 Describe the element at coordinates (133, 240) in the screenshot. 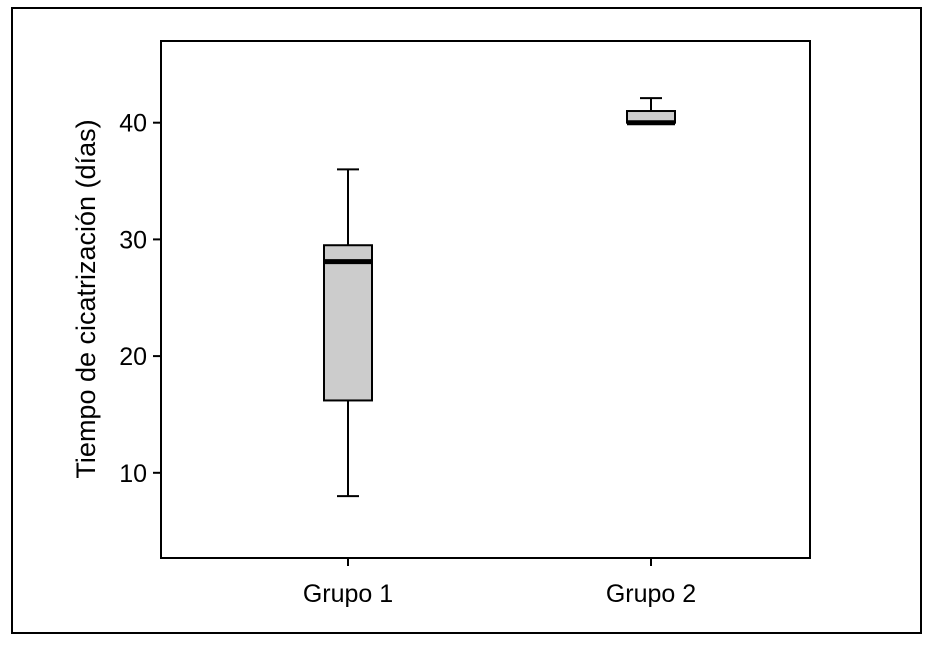

I see `y-tick-label-30: 30` at that location.